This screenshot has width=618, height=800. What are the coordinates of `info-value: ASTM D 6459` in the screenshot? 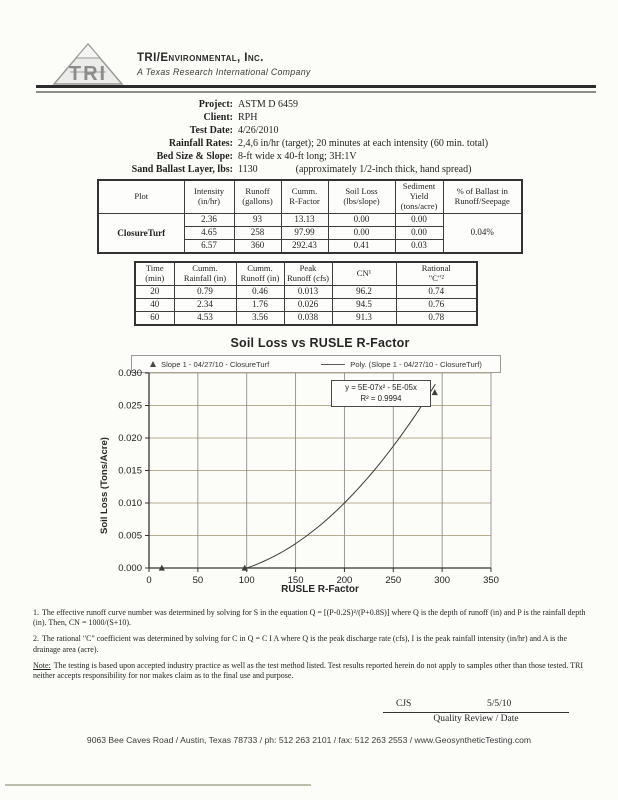 It's located at (268, 104).